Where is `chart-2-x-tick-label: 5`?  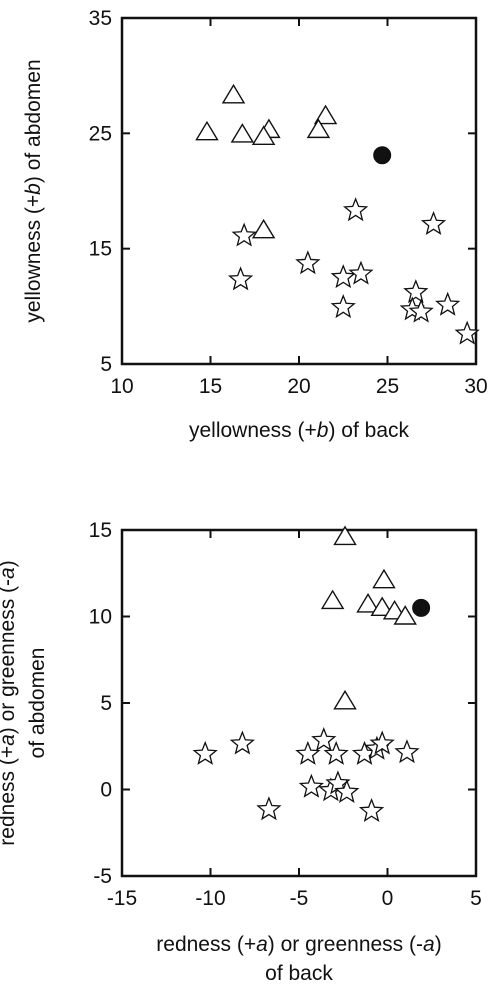
chart-2-x-tick-label: 5 is located at coordinates (476, 898).